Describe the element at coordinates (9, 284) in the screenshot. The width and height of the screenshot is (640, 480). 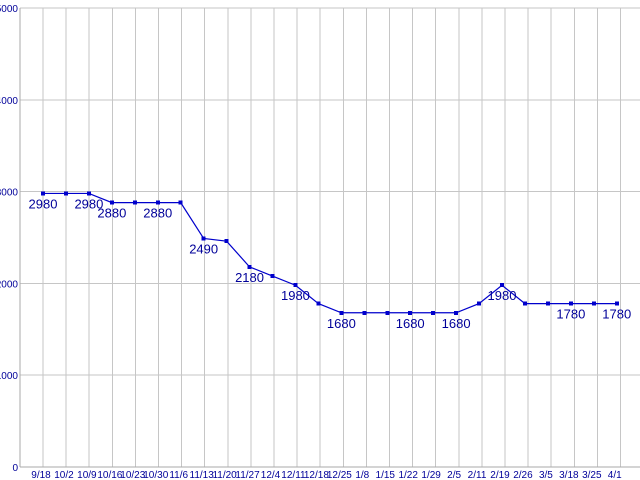
I see `y-tick-label: 2000` at that location.